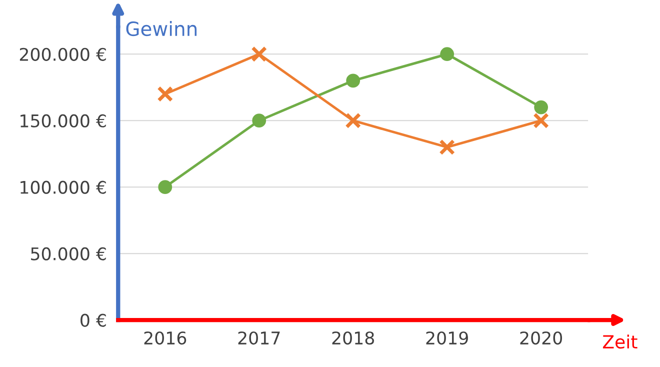 The image size is (660, 367). I want to click on x-tick-label: 2017, so click(259, 338).